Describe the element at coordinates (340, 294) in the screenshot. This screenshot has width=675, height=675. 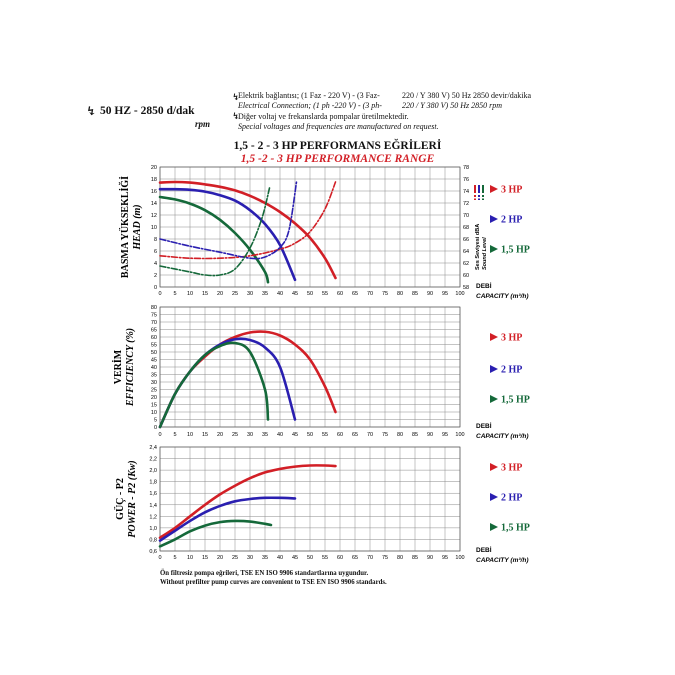
I see `x-tick-label: 60` at that location.